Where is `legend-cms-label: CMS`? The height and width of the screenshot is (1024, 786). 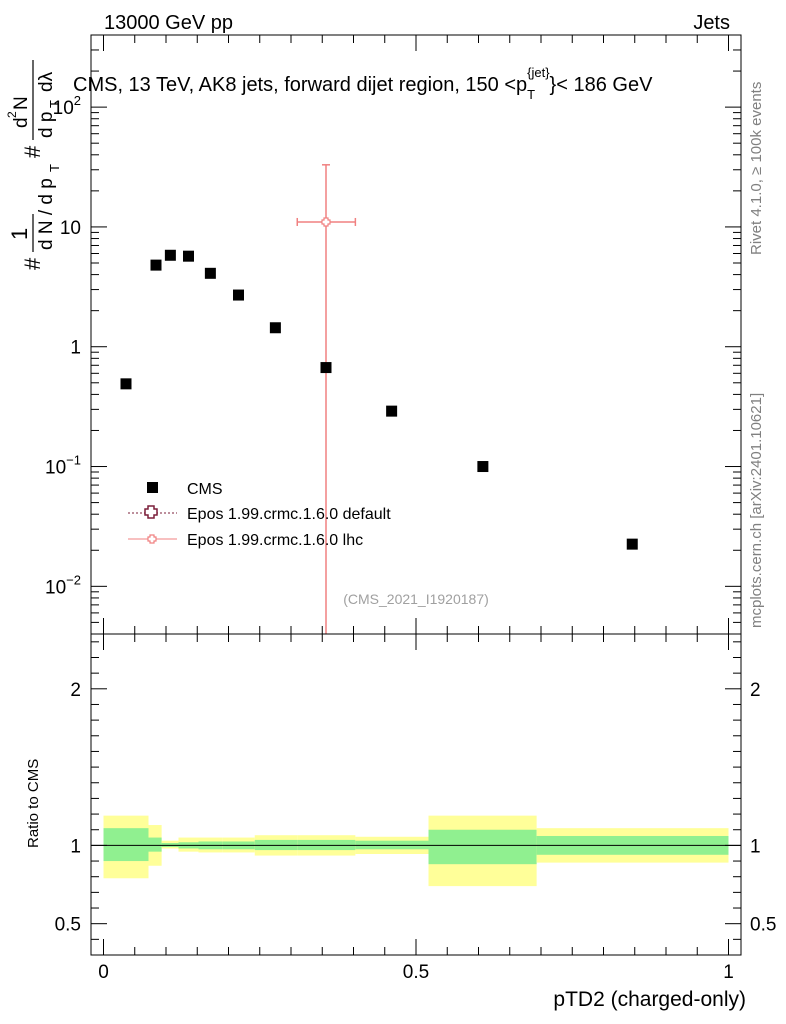
legend-cms-label: CMS is located at coordinates (205, 489).